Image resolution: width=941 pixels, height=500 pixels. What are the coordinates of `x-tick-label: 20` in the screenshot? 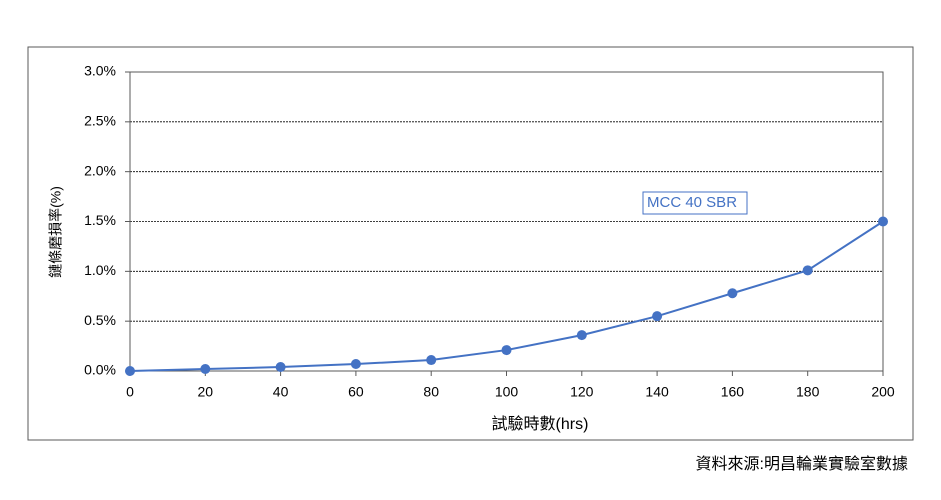 It's located at (206, 392).